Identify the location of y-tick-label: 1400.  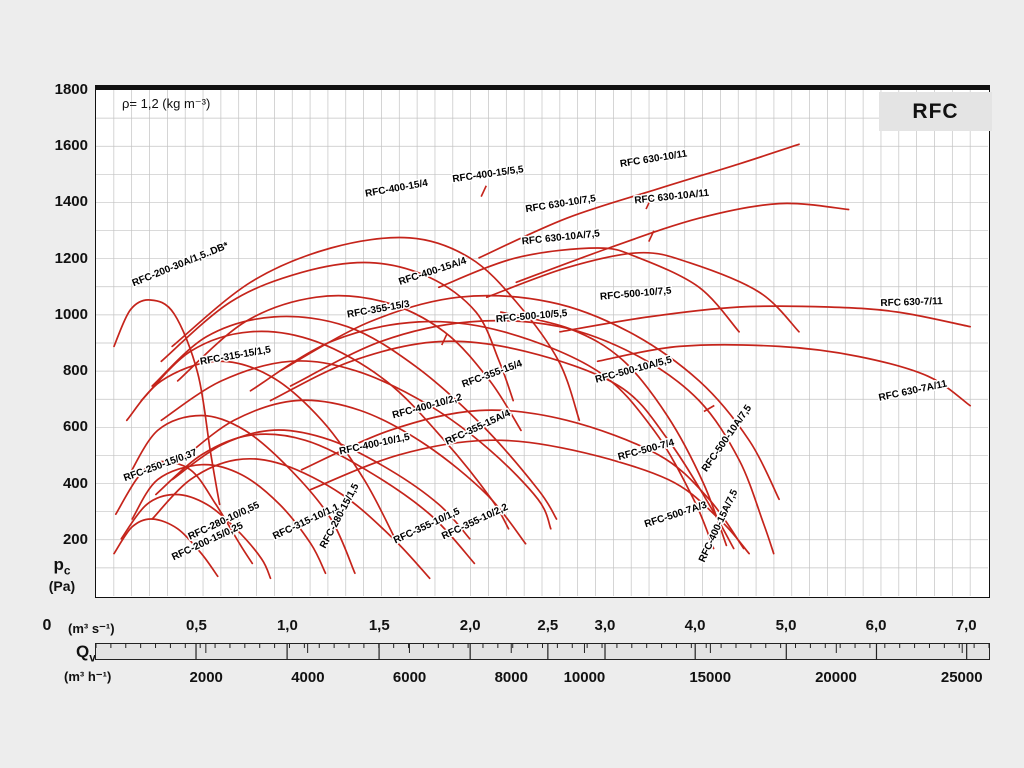
(71, 202).